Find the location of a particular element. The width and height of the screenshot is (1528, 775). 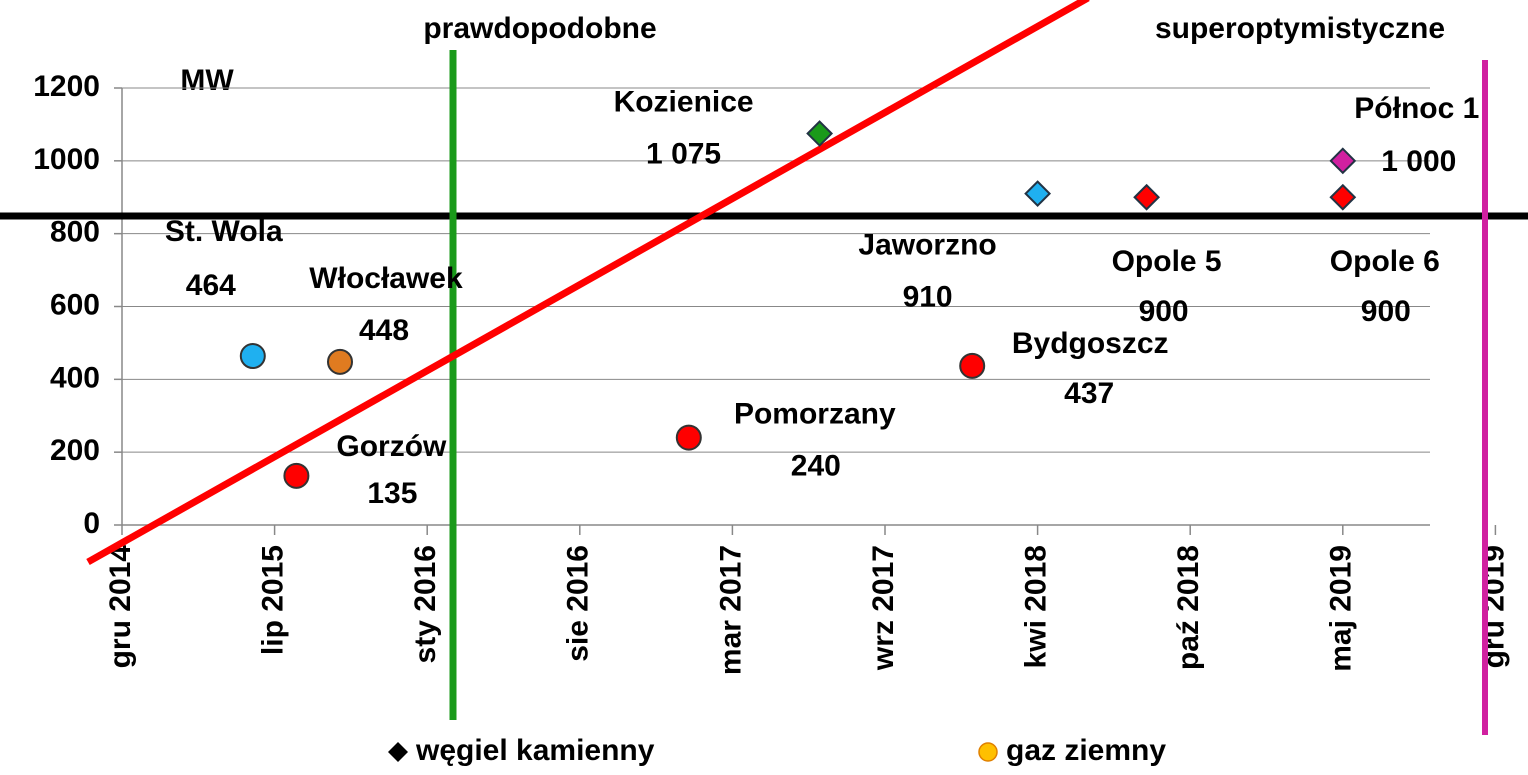

y-tick-label: 800 is located at coordinates (75, 232).